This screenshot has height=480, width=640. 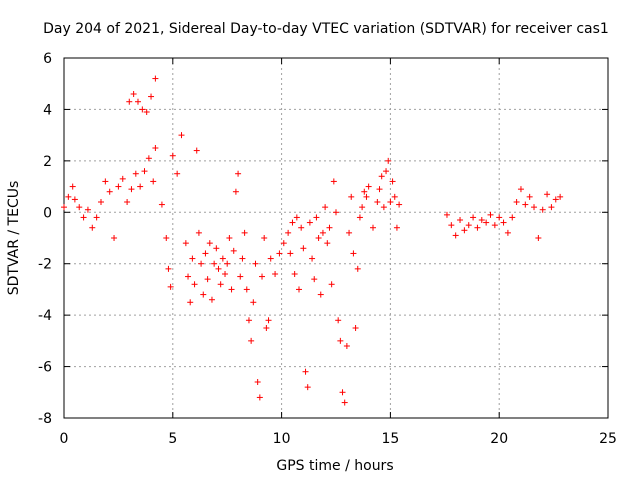 What do you see at coordinates (45, 419) in the screenshot?
I see `y-tick-label: -8` at bounding box center [45, 419].